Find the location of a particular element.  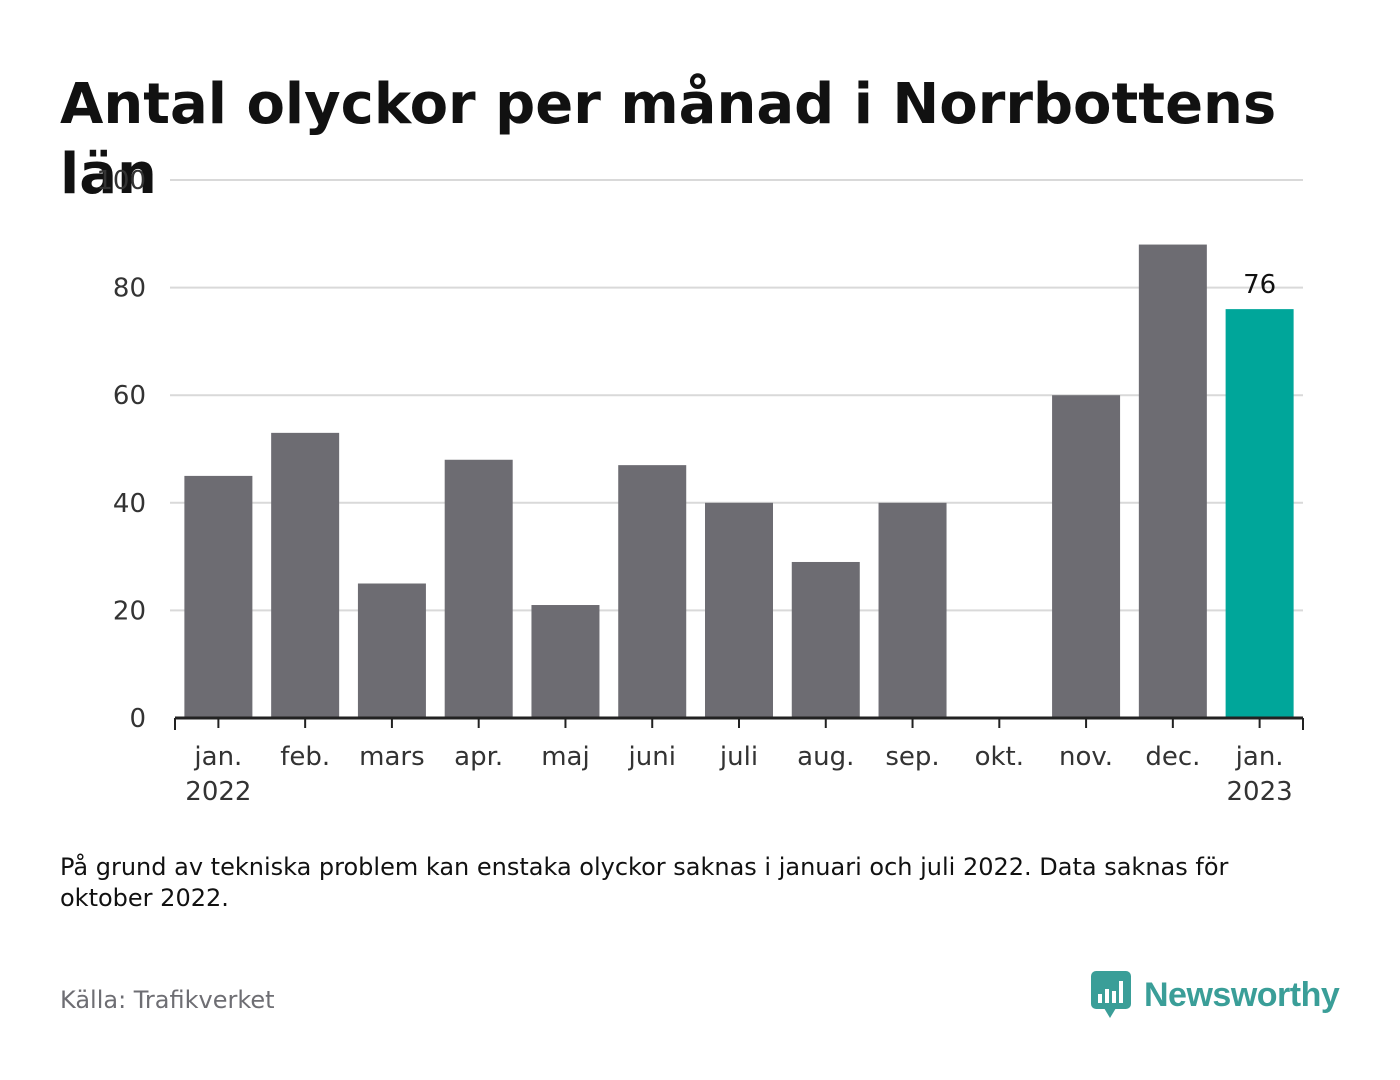

source-label: Källa: Trafikverket is located at coordinates (167, 1000).